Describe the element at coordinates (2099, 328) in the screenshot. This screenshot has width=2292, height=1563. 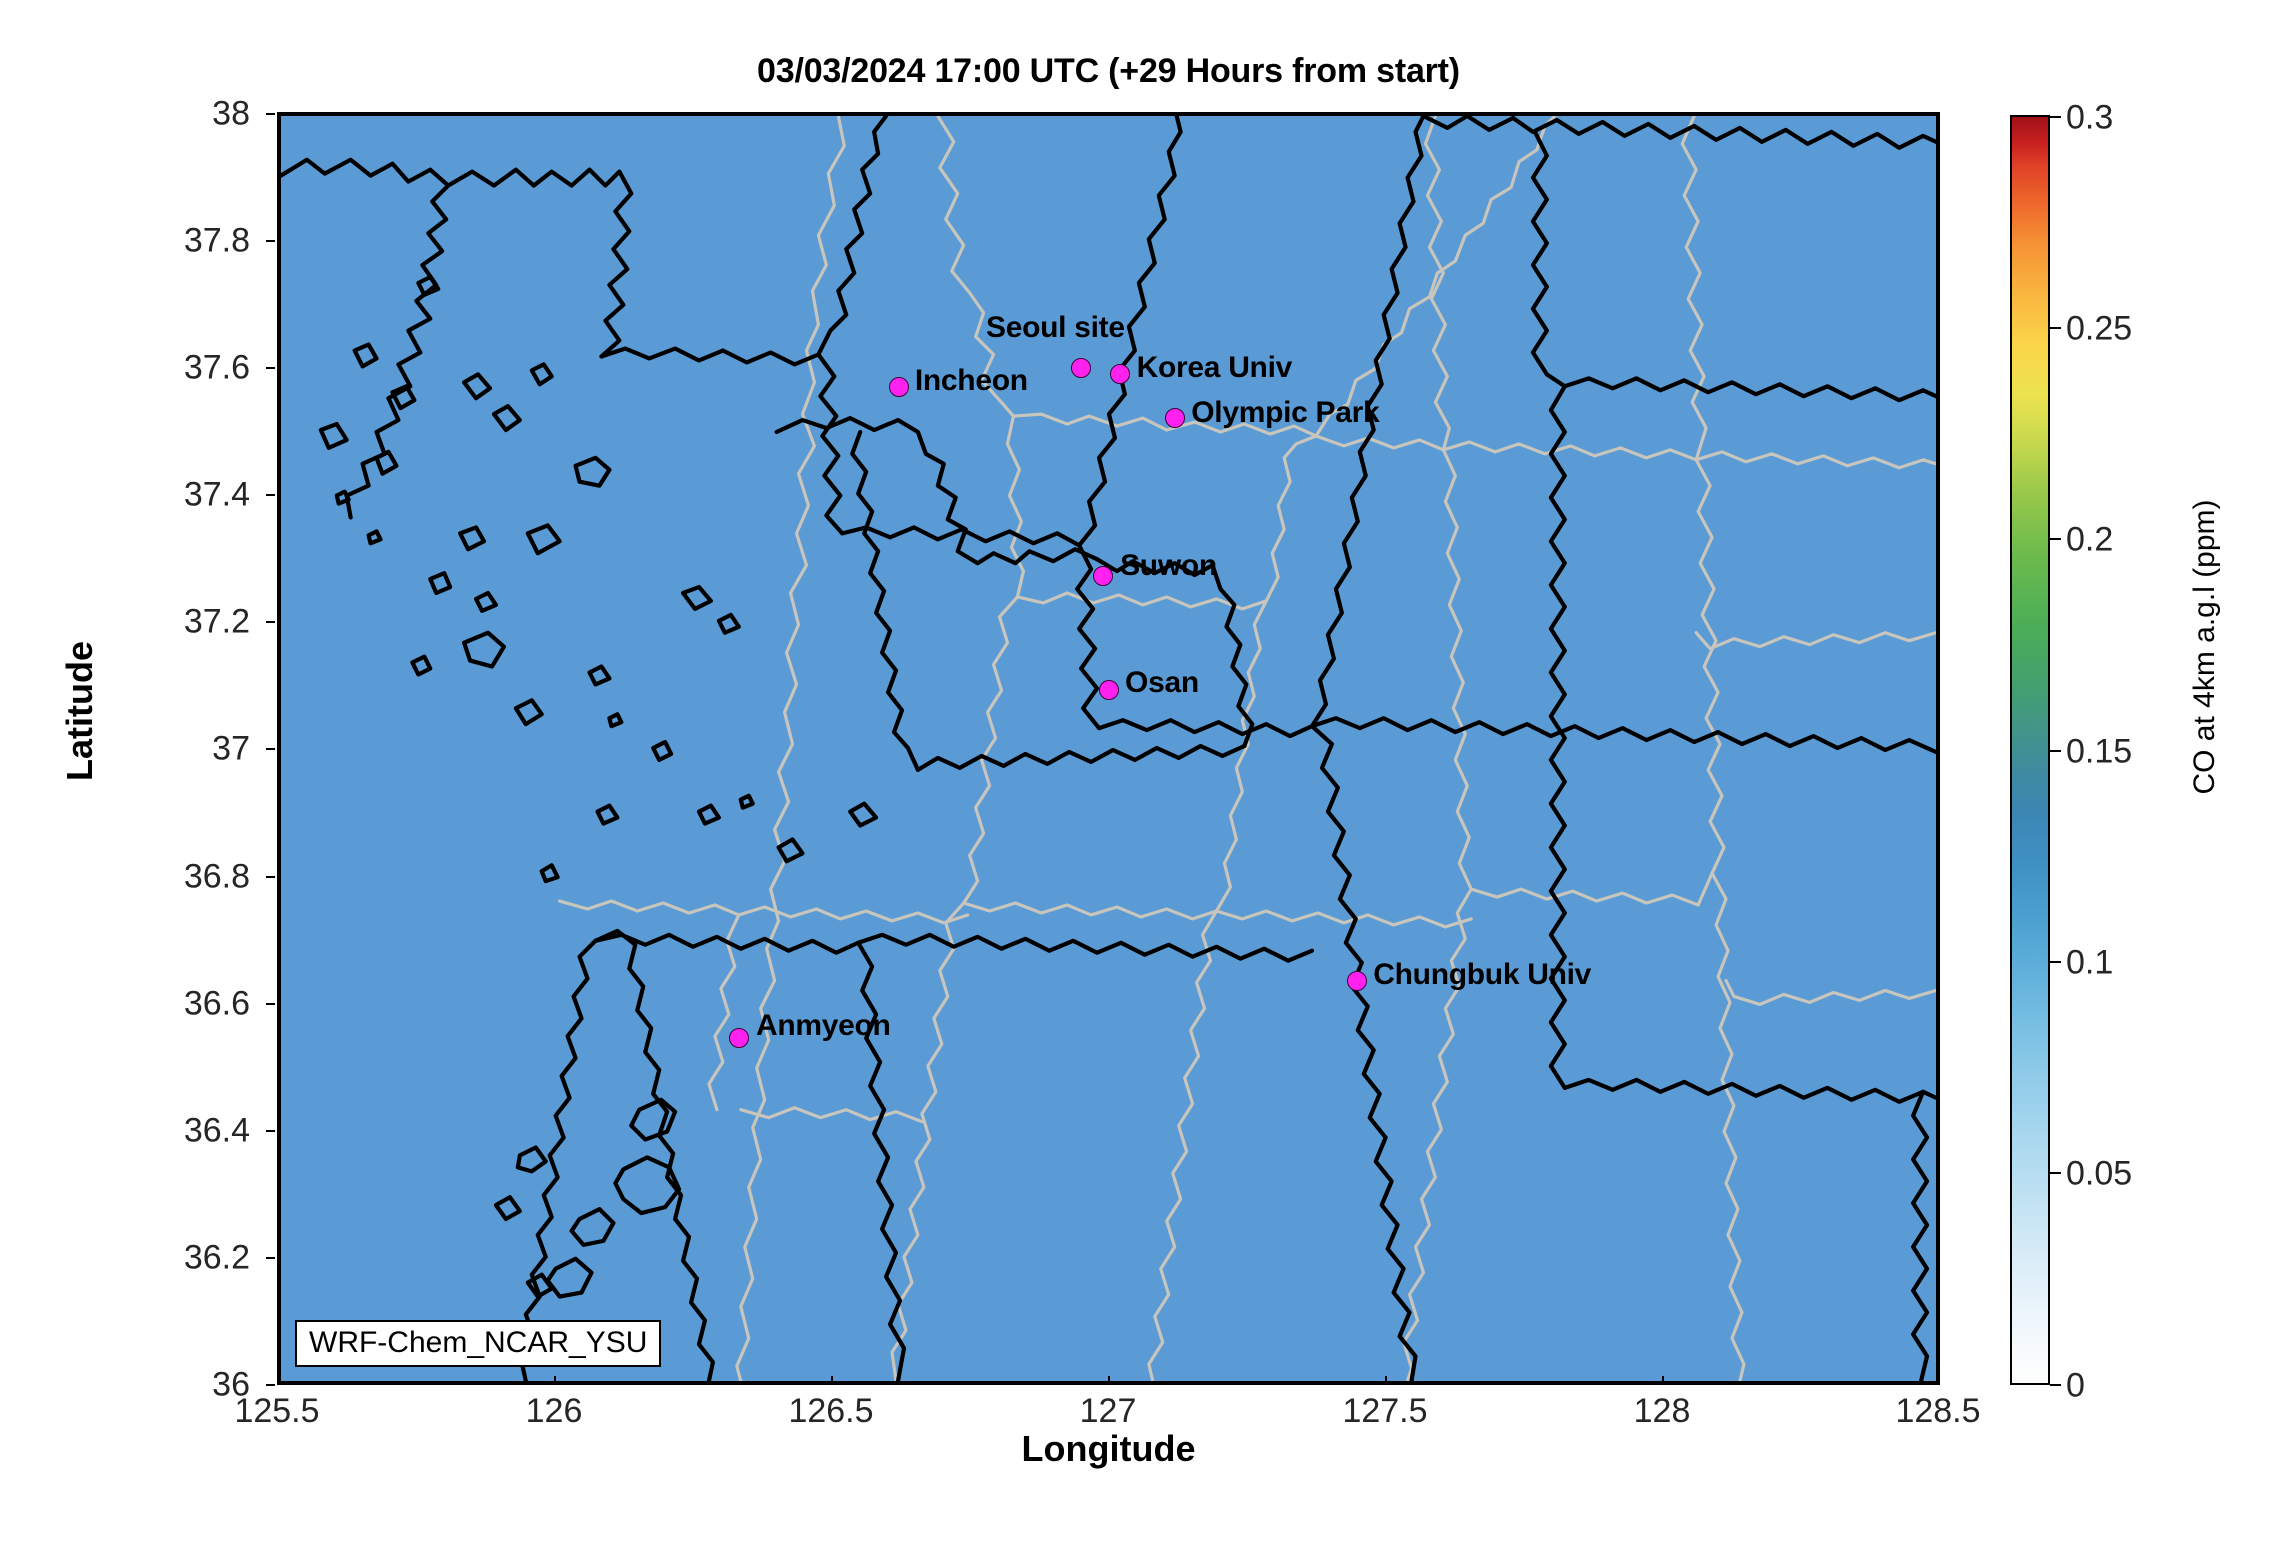
I see `colorbar-tick-label: 0.25` at that location.